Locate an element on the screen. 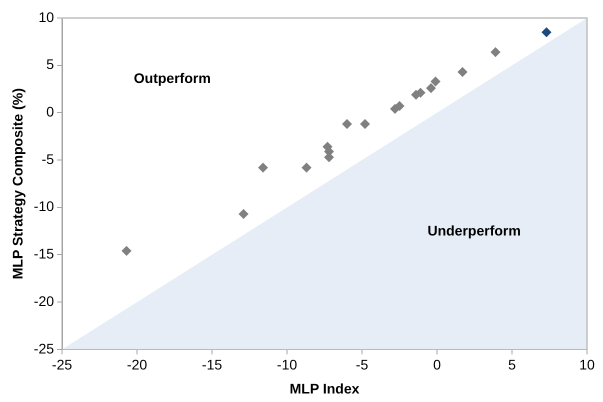  y-tick-label: -20 is located at coordinates (44, 300).